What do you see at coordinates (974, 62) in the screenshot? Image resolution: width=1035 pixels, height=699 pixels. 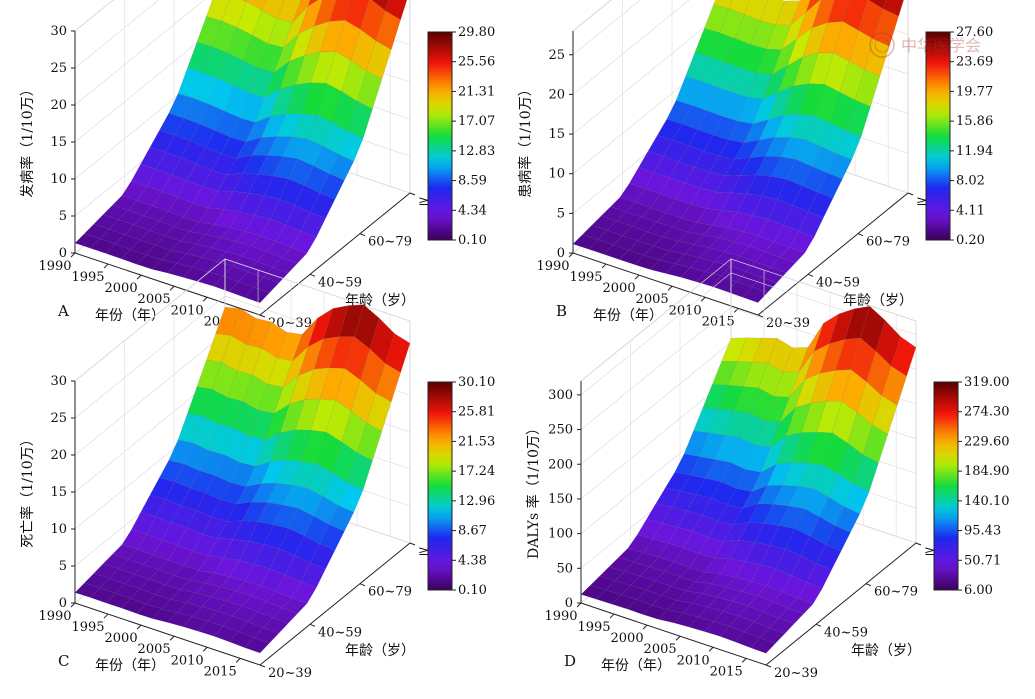 I see `colorbar-tick-label: 23.69` at bounding box center [974, 62].